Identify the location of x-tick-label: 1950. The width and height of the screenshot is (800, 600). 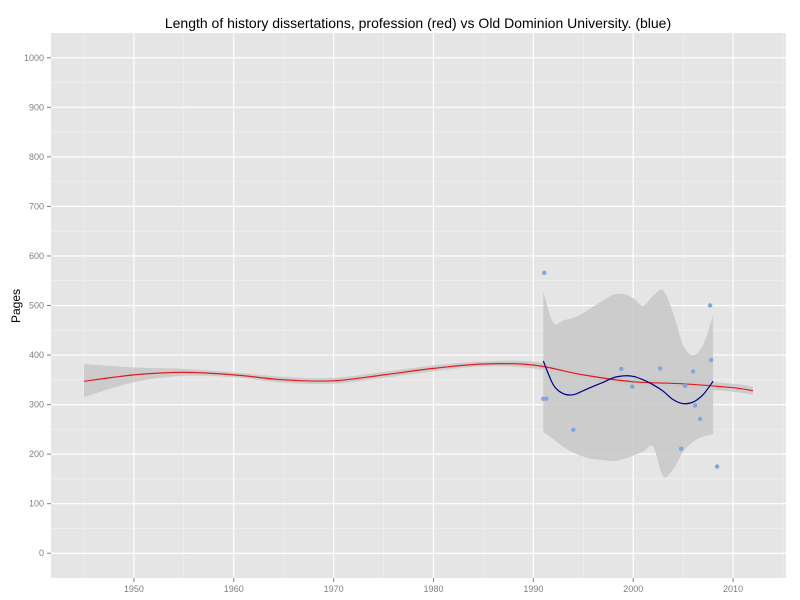
(134, 589).